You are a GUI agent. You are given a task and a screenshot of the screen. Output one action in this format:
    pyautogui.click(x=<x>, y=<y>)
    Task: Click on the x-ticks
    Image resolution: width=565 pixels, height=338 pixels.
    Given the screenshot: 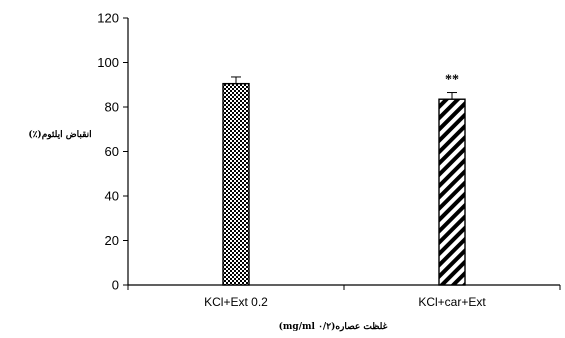 What is the action you would take?
    pyautogui.click(x=344, y=287)
    